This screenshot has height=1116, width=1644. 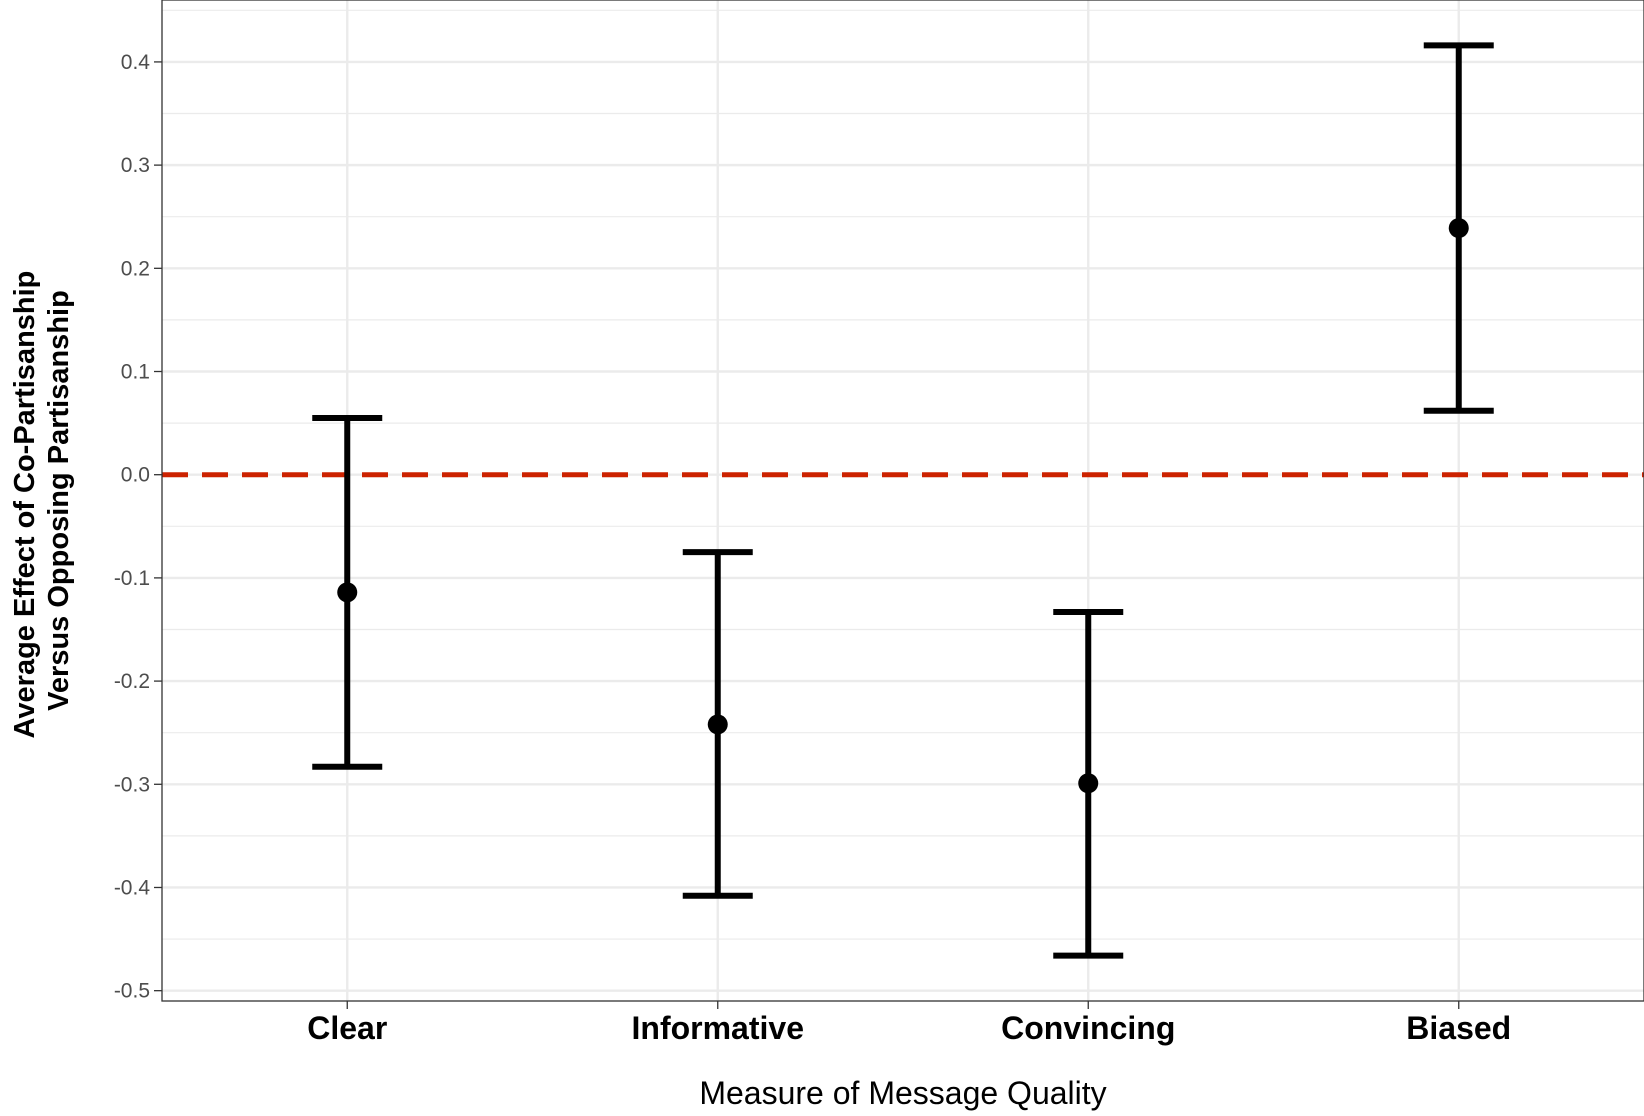 What do you see at coordinates (132, 578) in the screenshot?
I see `y-tick-label: -0.1` at bounding box center [132, 578].